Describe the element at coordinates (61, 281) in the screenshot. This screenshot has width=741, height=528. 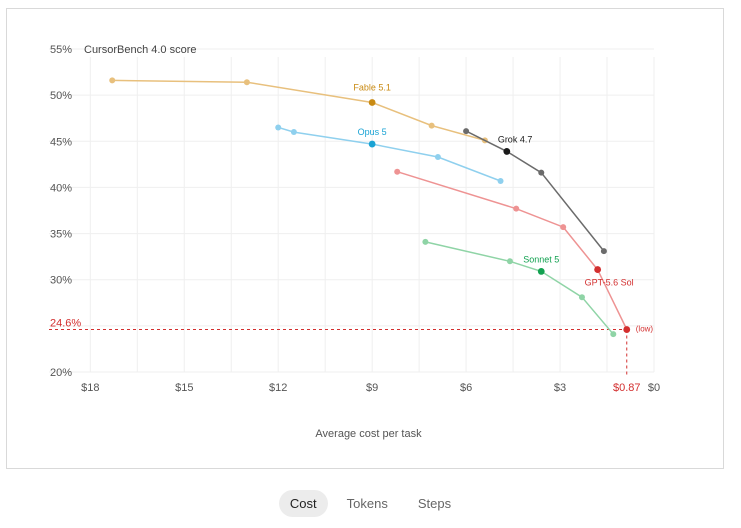
I see `y-tick-label: 30%` at that location.